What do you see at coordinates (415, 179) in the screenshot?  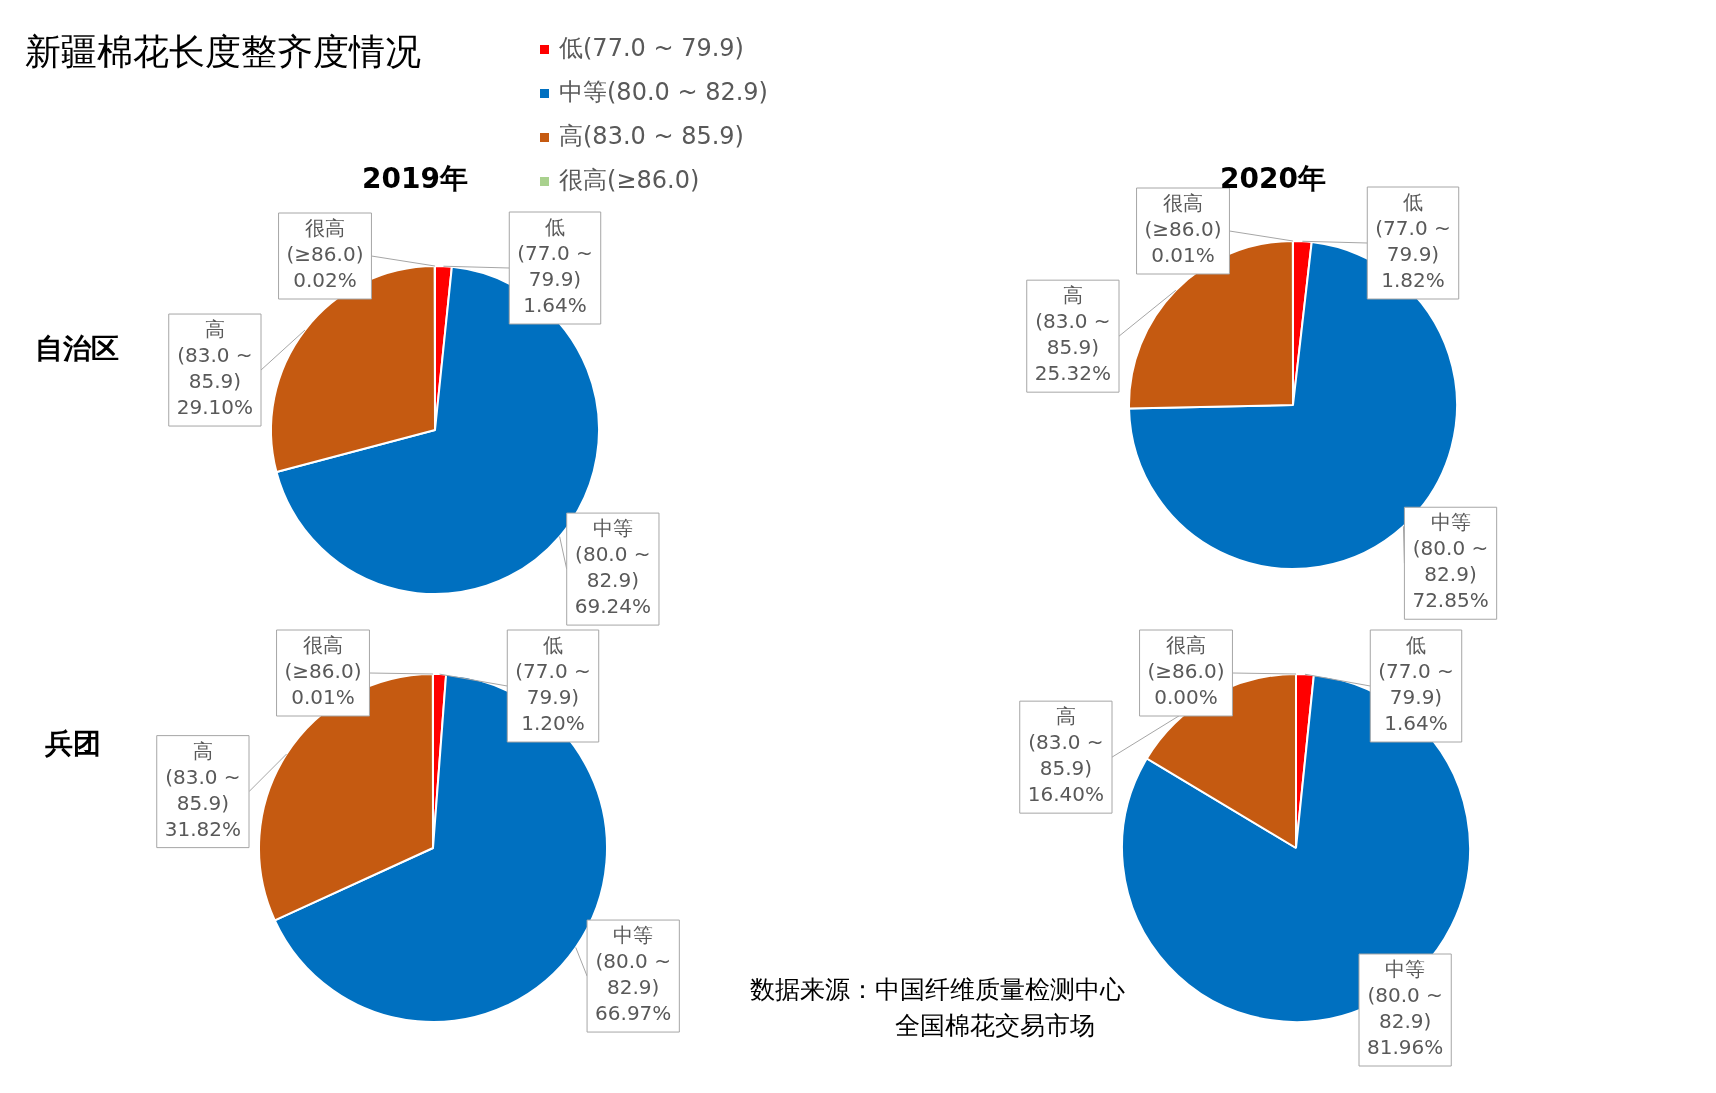 I see `text: 2019年` at bounding box center [415, 179].